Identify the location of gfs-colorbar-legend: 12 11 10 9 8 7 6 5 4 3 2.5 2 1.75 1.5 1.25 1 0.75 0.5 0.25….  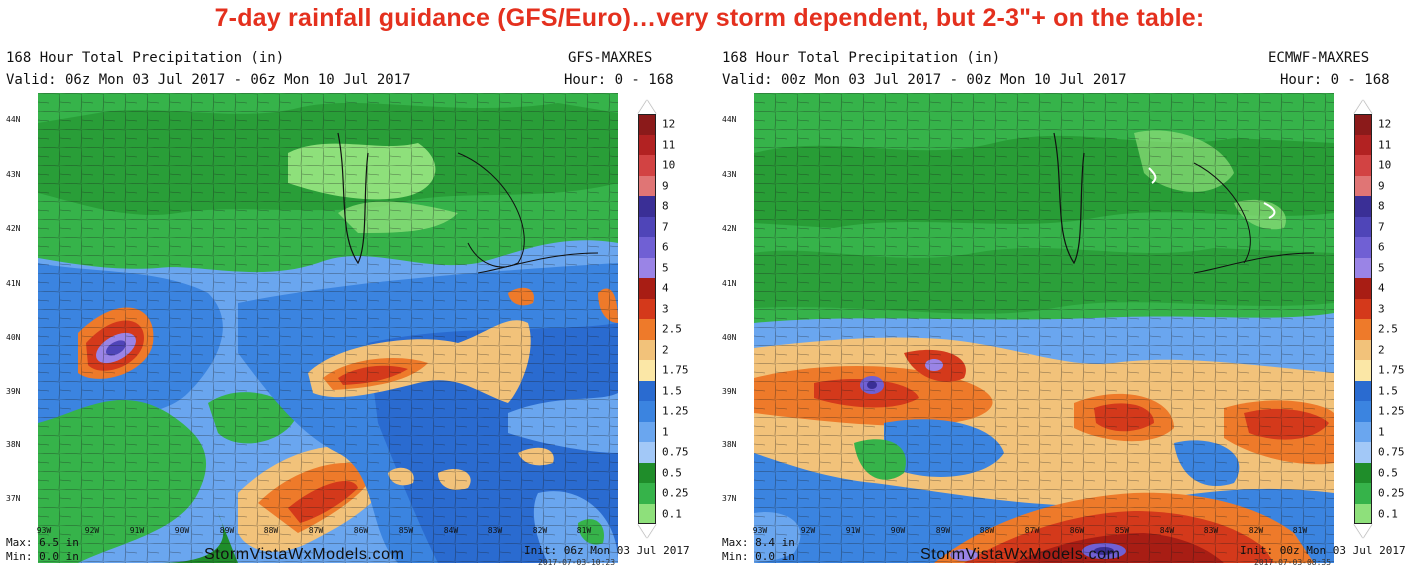
(669, 319).